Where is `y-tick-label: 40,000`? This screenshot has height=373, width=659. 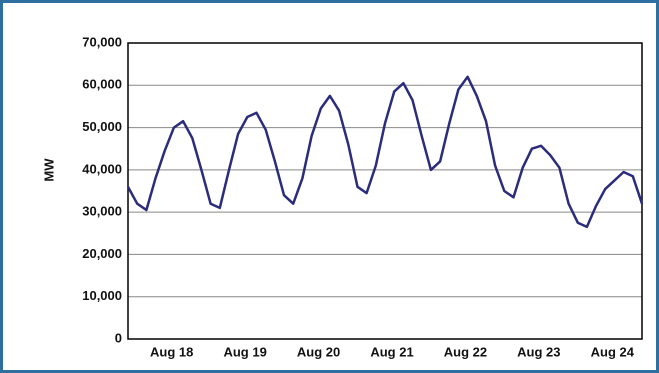
y-tick-label: 40,000 is located at coordinates (102, 168).